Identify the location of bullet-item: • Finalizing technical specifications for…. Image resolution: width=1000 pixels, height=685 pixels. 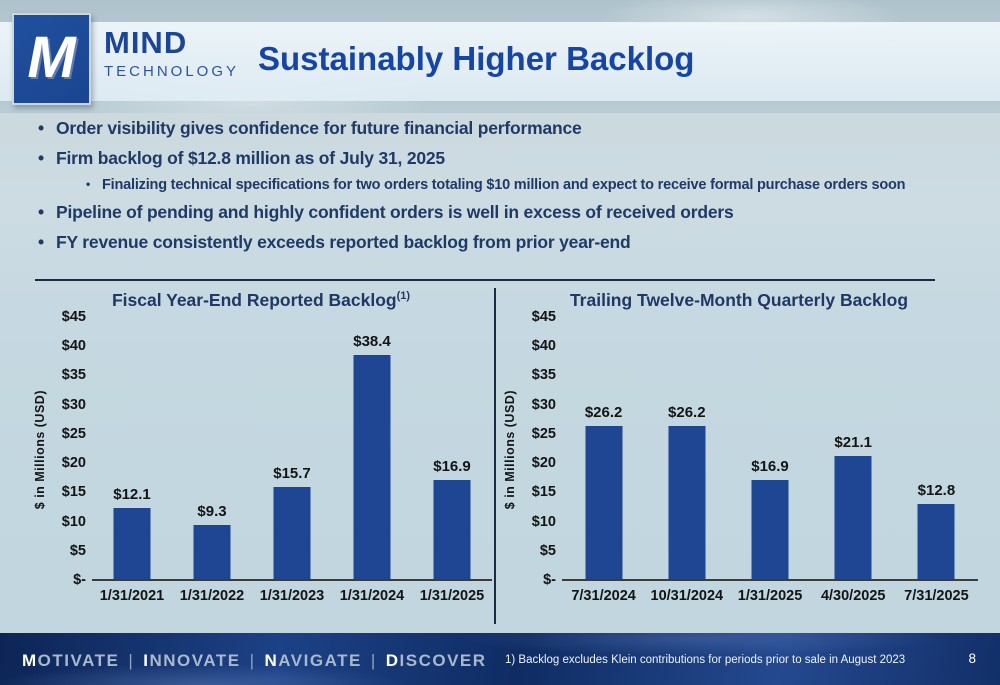
(500, 185).